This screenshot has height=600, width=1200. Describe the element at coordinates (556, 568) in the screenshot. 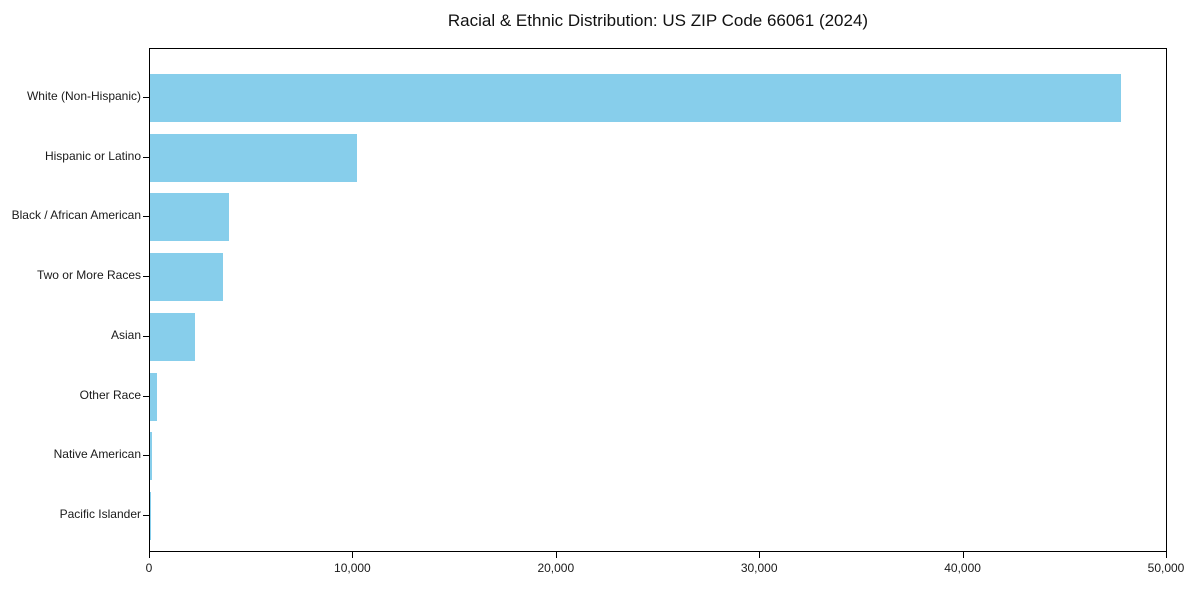

I see `x-tick-label: 20,000` at that location.